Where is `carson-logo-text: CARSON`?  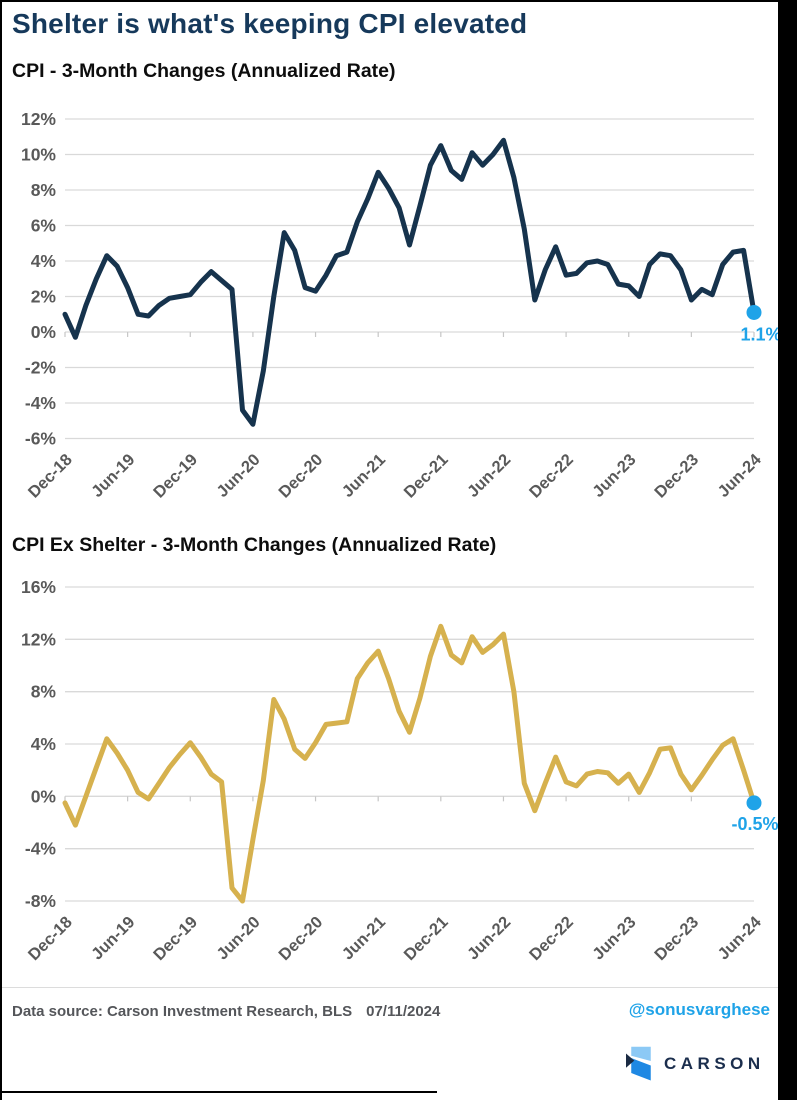
carson-logo-text: CARSON is located at coordinates (714, 1063).